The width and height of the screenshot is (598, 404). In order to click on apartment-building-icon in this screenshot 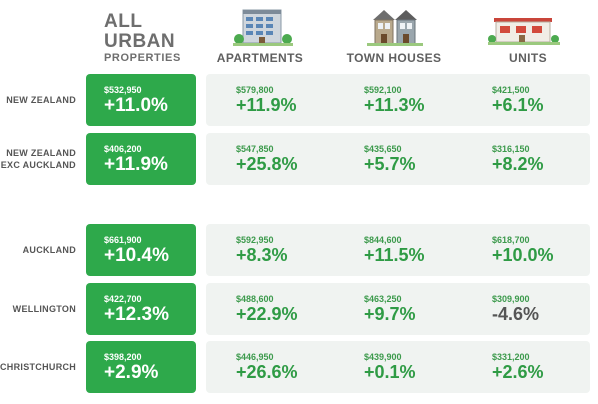, I will do `click(263, 27)`.